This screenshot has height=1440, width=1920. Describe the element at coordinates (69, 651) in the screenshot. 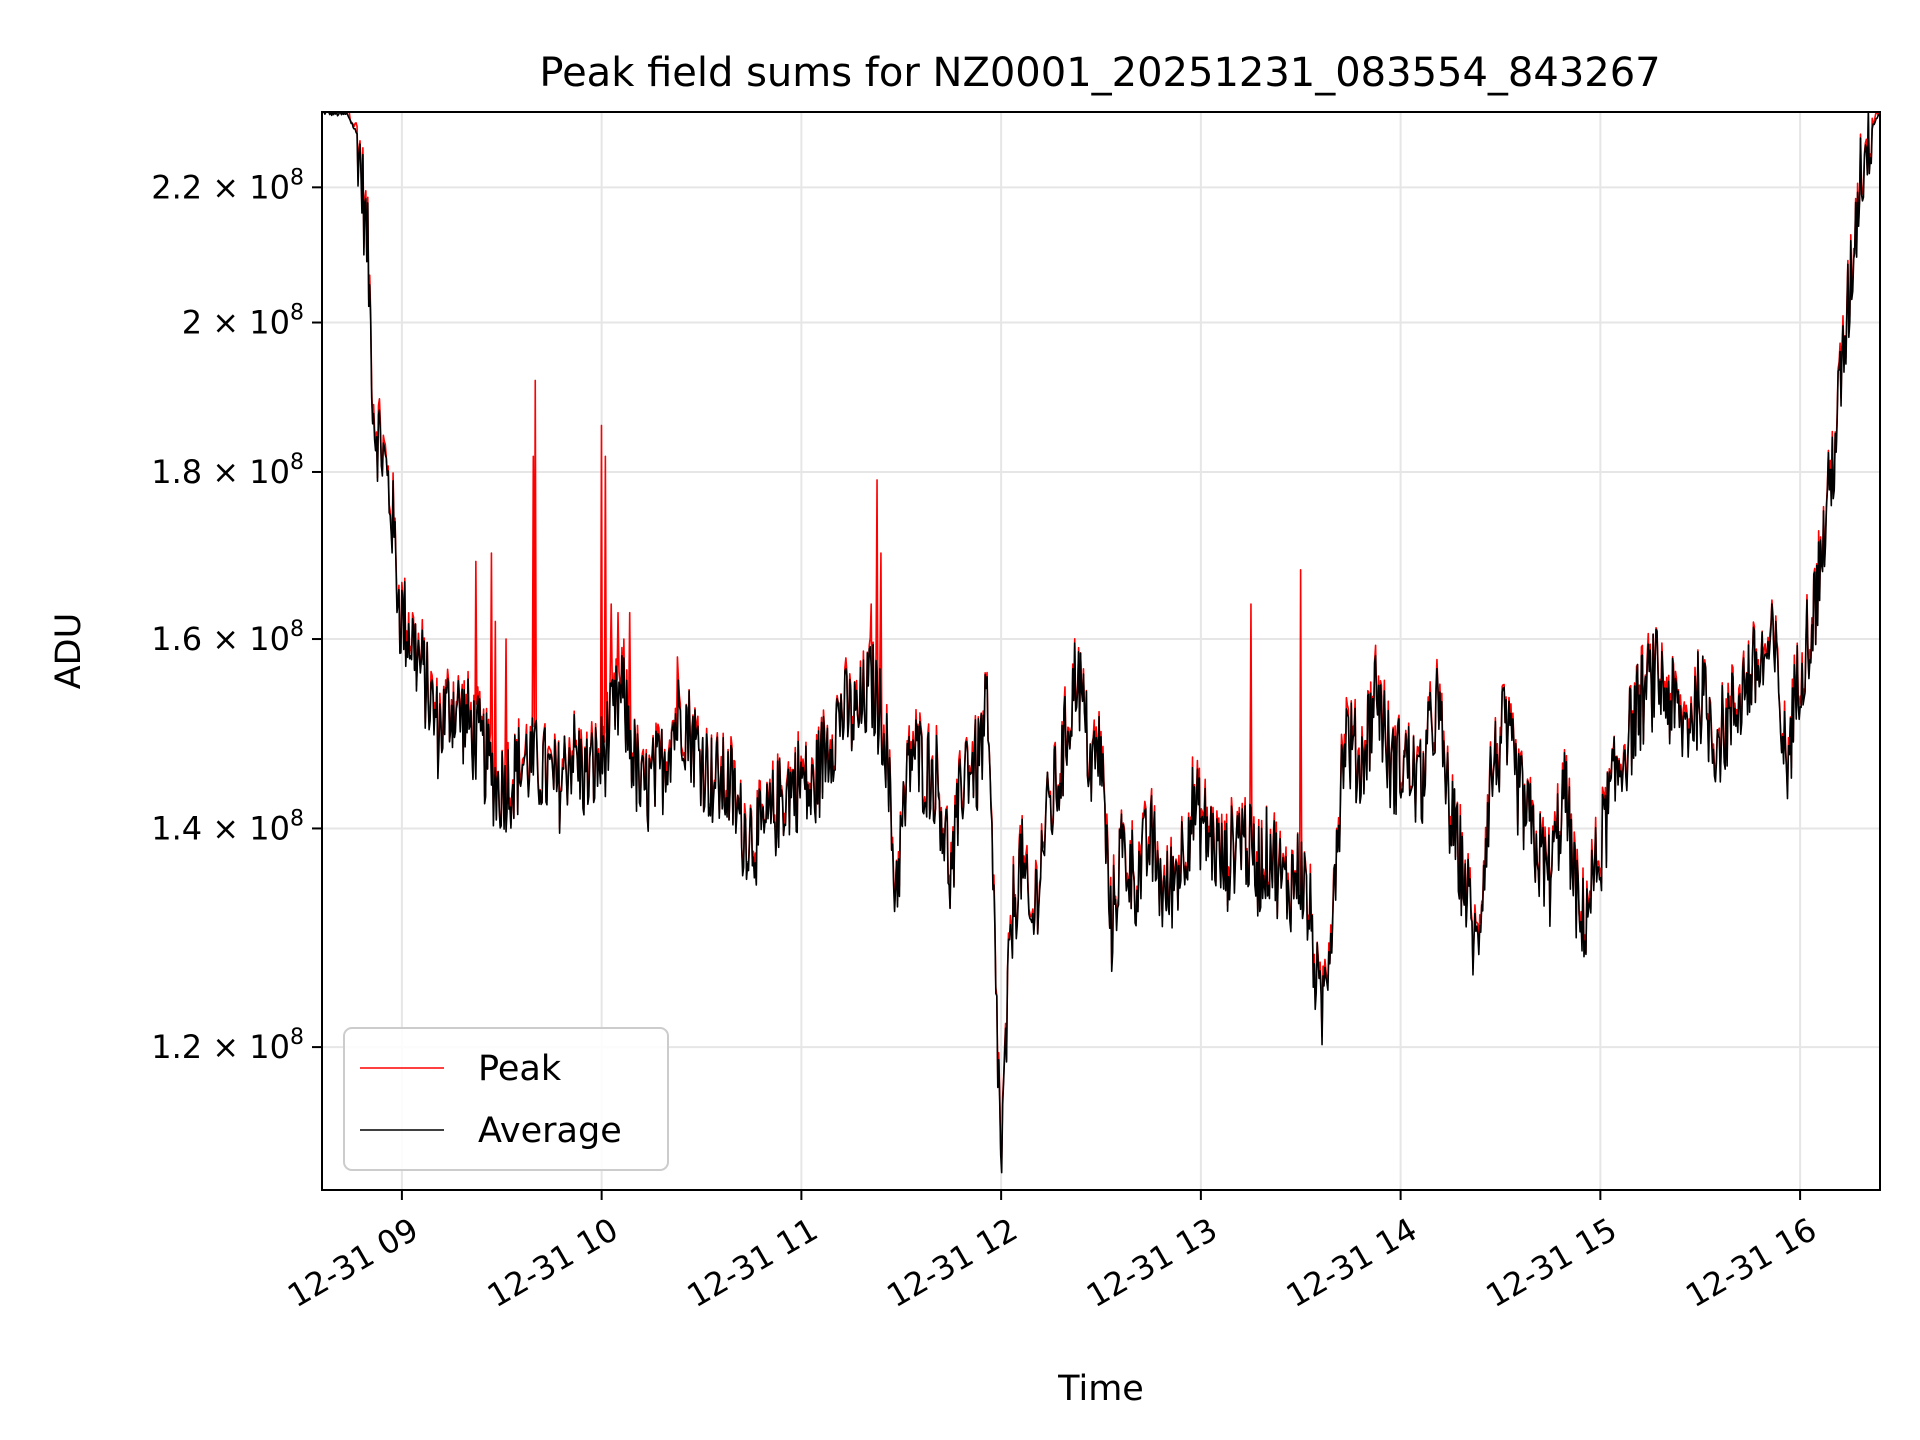

I see `y-axis-label: ADU` at that location.